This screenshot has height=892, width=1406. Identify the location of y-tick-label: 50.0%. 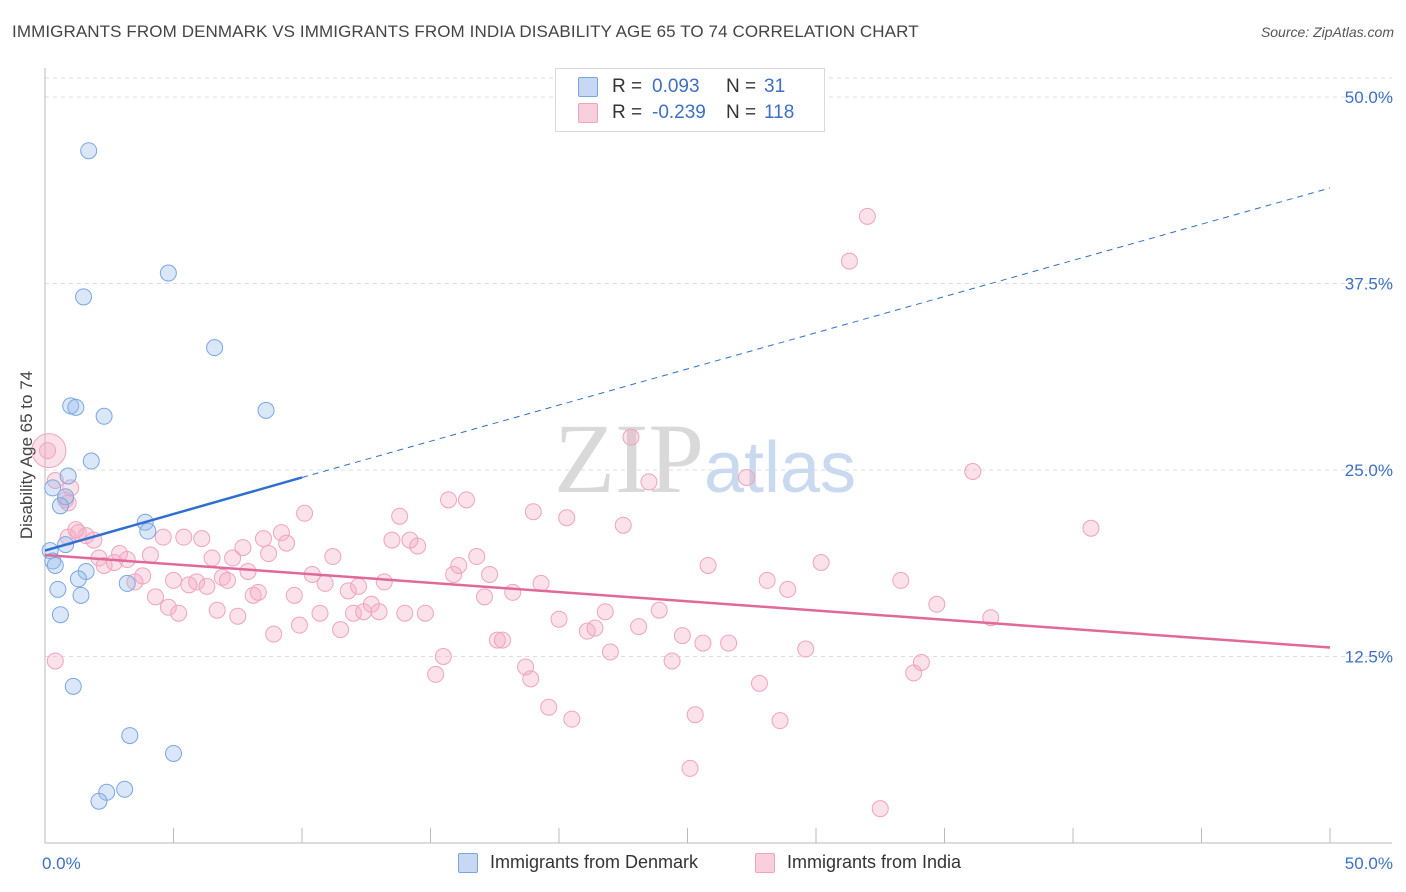
(1369, 97).